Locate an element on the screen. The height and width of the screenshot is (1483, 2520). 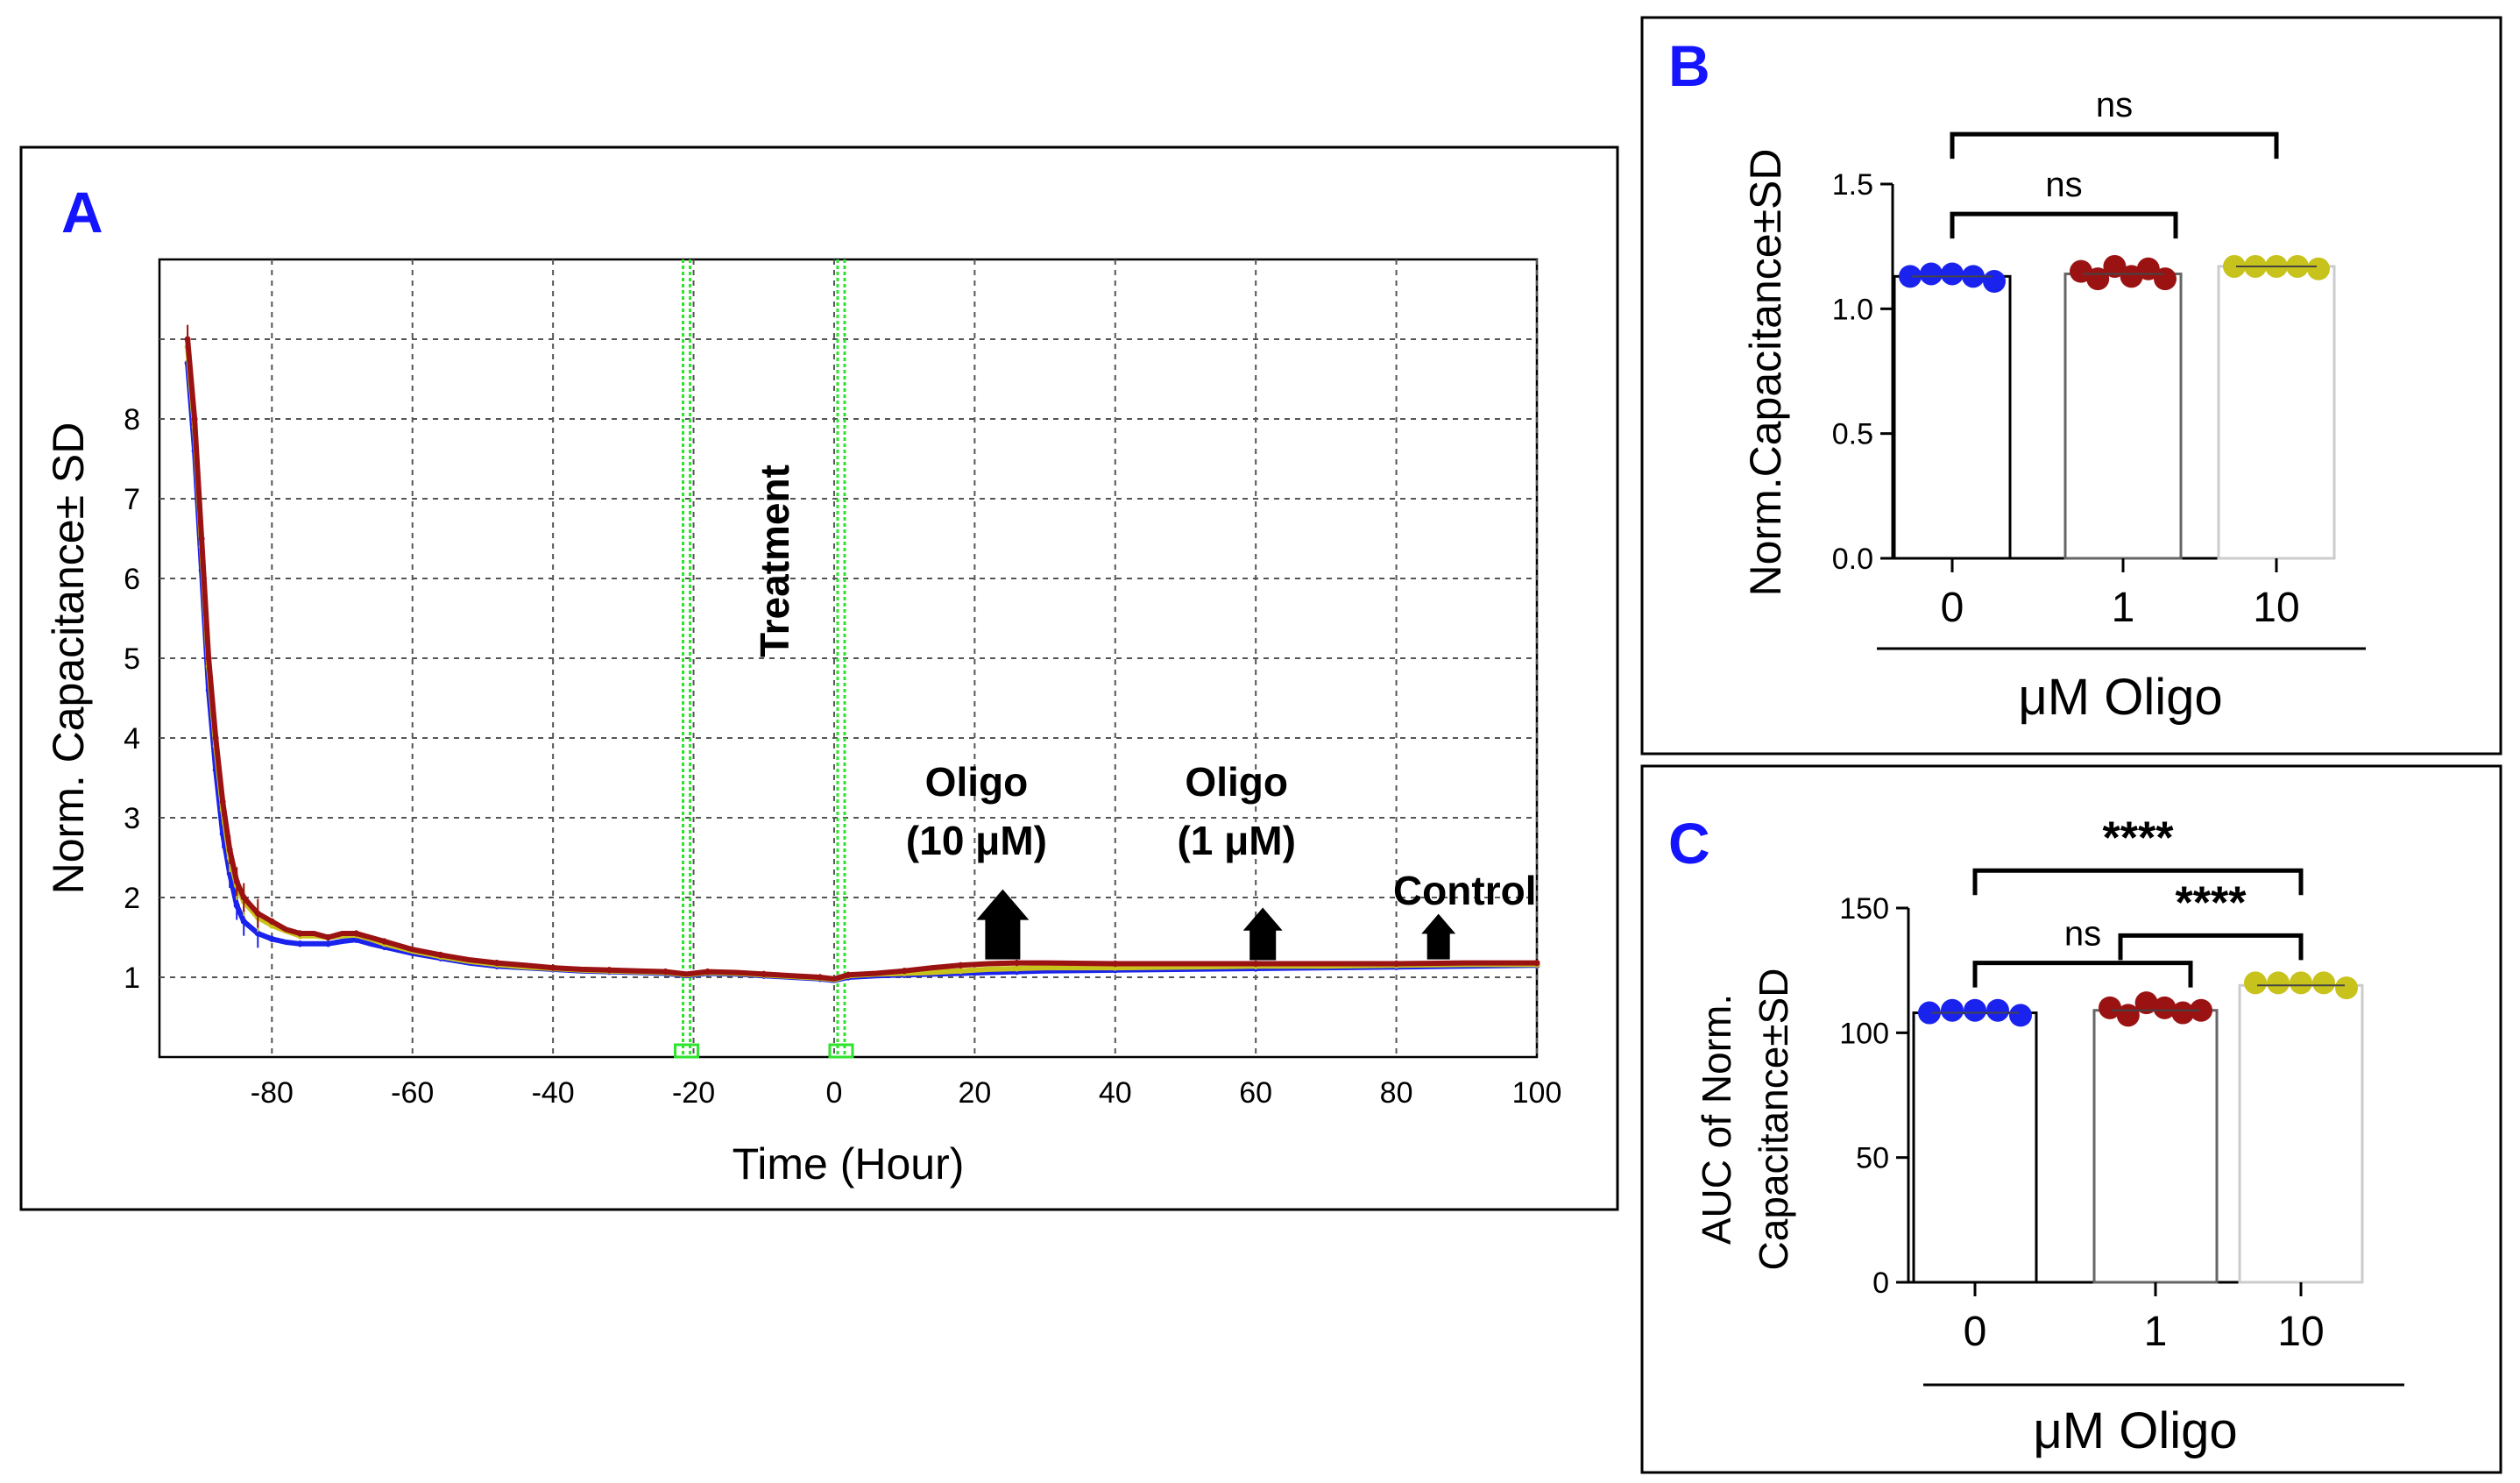
significance-label: **** is located at coordinates (2211, 902).